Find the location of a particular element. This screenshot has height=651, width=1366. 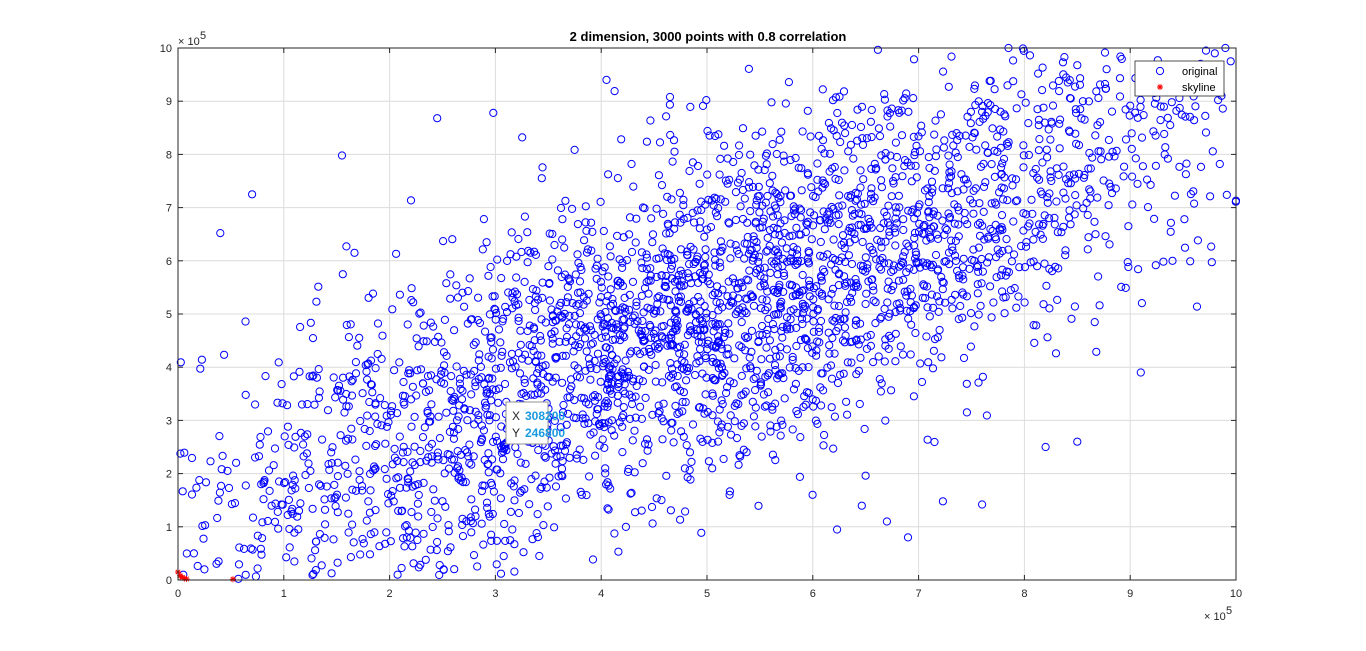

data-point-skyline is located at coordinates (186, 578).